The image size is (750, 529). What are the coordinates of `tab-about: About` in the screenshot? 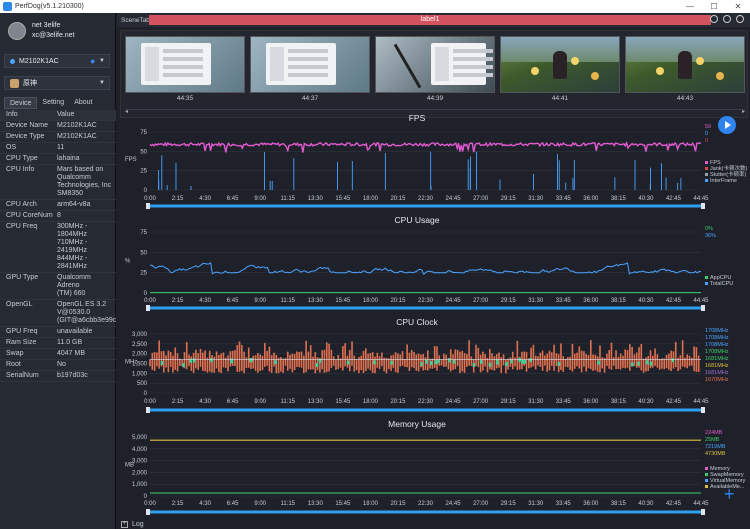 It's located at (83, 102).